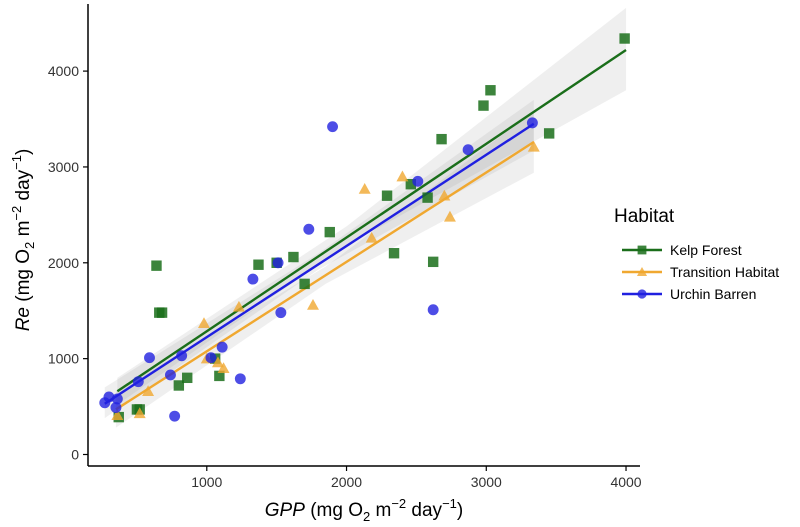  I want to click on x-tick-label: 1000, so click(206, 482).